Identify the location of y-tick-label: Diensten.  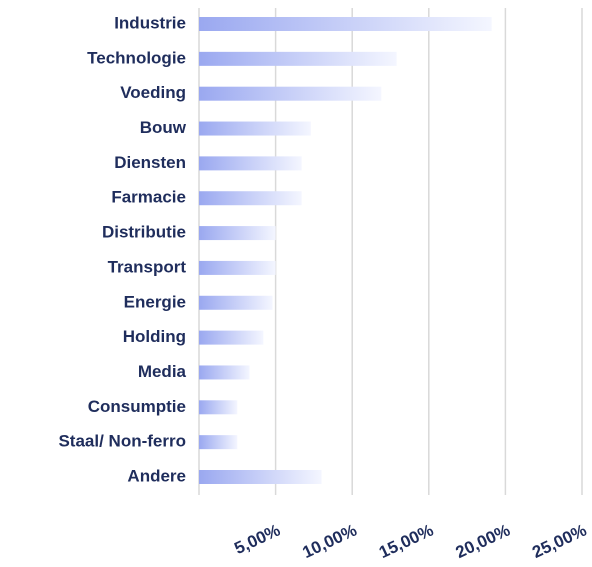
(150, 162).